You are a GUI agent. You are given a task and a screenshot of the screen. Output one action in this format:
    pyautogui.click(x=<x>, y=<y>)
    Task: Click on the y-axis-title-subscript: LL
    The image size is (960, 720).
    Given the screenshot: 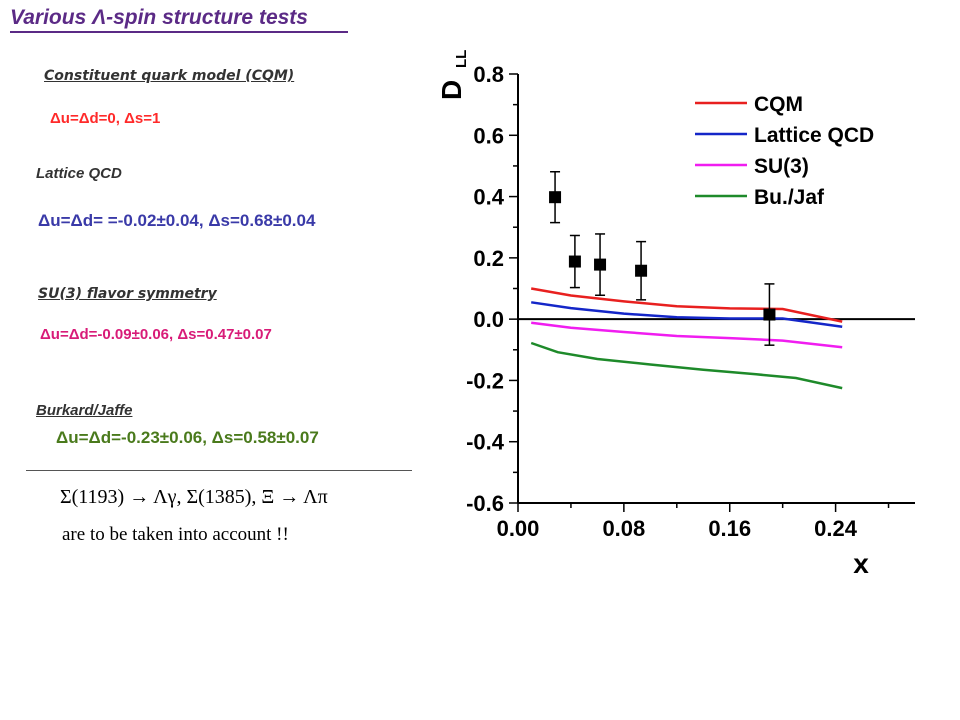 What is the action you would take?
    pyautogui.click(x=461, y=59)
    